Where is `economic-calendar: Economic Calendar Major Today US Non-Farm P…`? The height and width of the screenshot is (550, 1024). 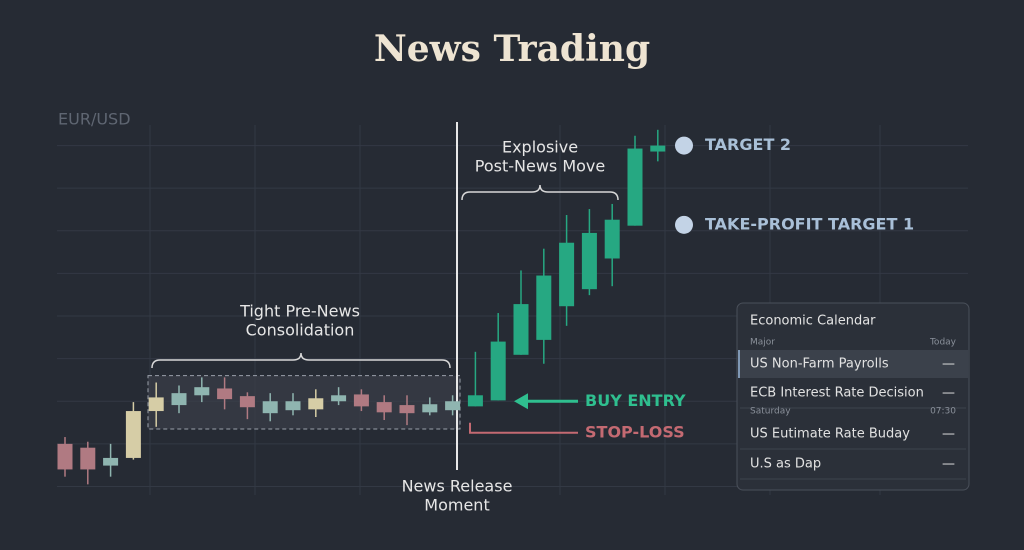 economic-calendar: Economic Calendar Major Today US Non-Farm P… is located at coordinates (853, 396).